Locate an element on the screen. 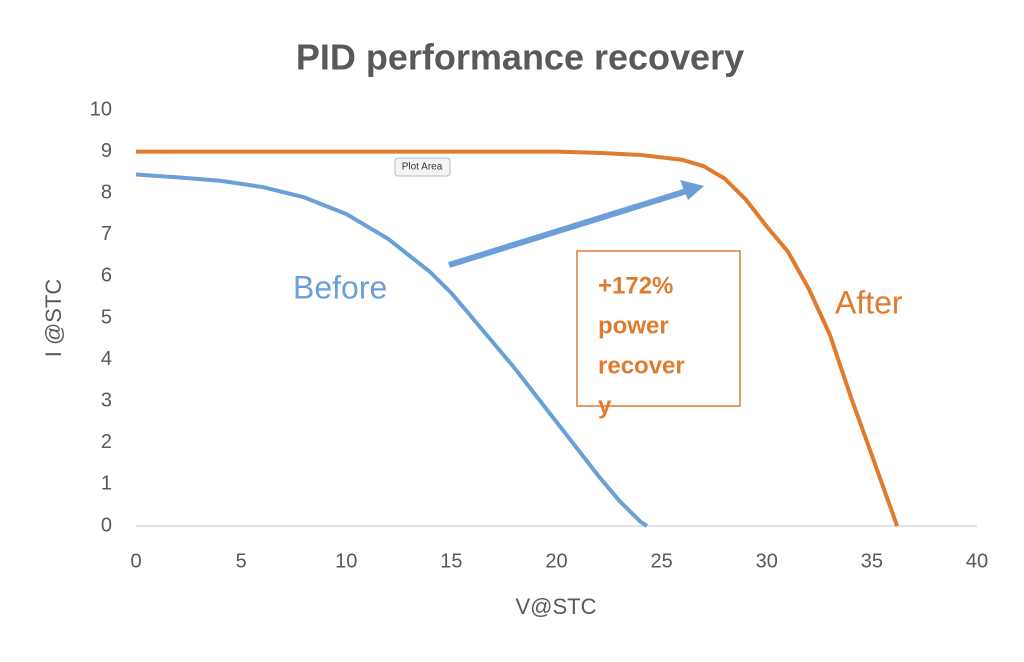 Image resolution: width=1024 pixels, height=662 pixels. annotation-text: +172% is located at coordinates (635, 285).